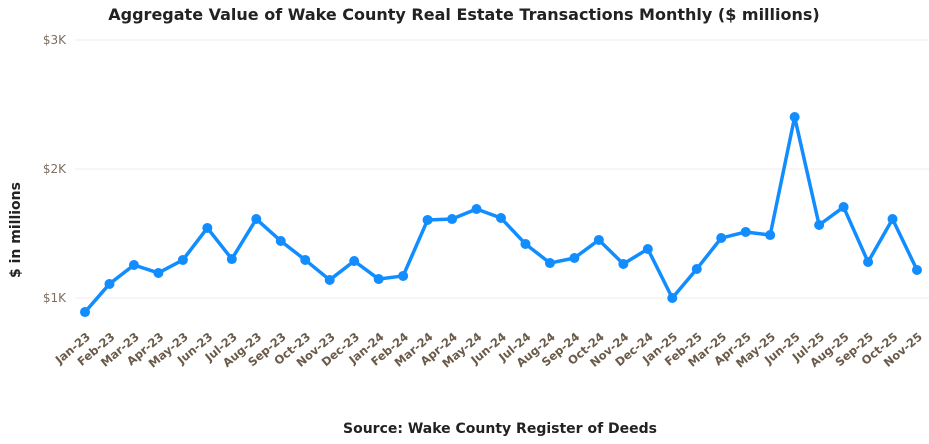 The height and width of the screenshot is (444, 929). Describe the element at coordinates (500, 429) in the screenshot. I see `x-axis-label: Source: Wake County Register of Deeds` at that location.